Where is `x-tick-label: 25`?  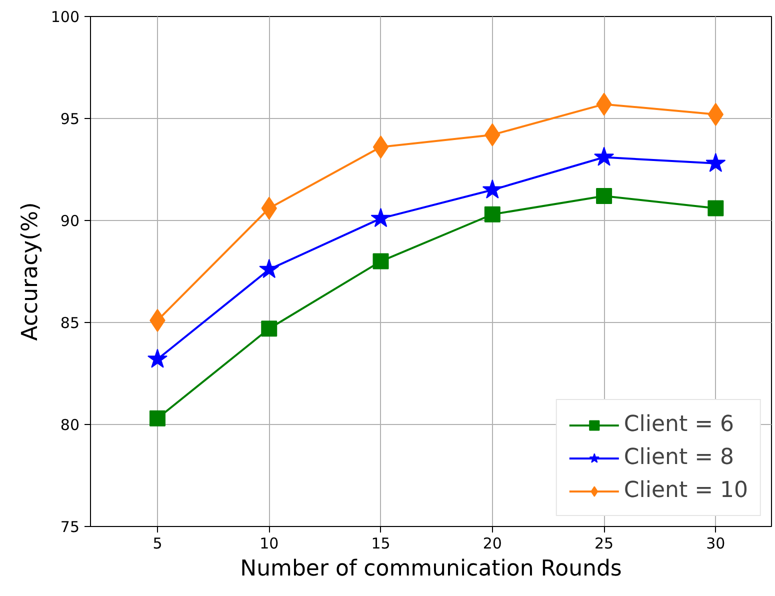 x-tick-label: 25 is located at coordinates (604, 543).